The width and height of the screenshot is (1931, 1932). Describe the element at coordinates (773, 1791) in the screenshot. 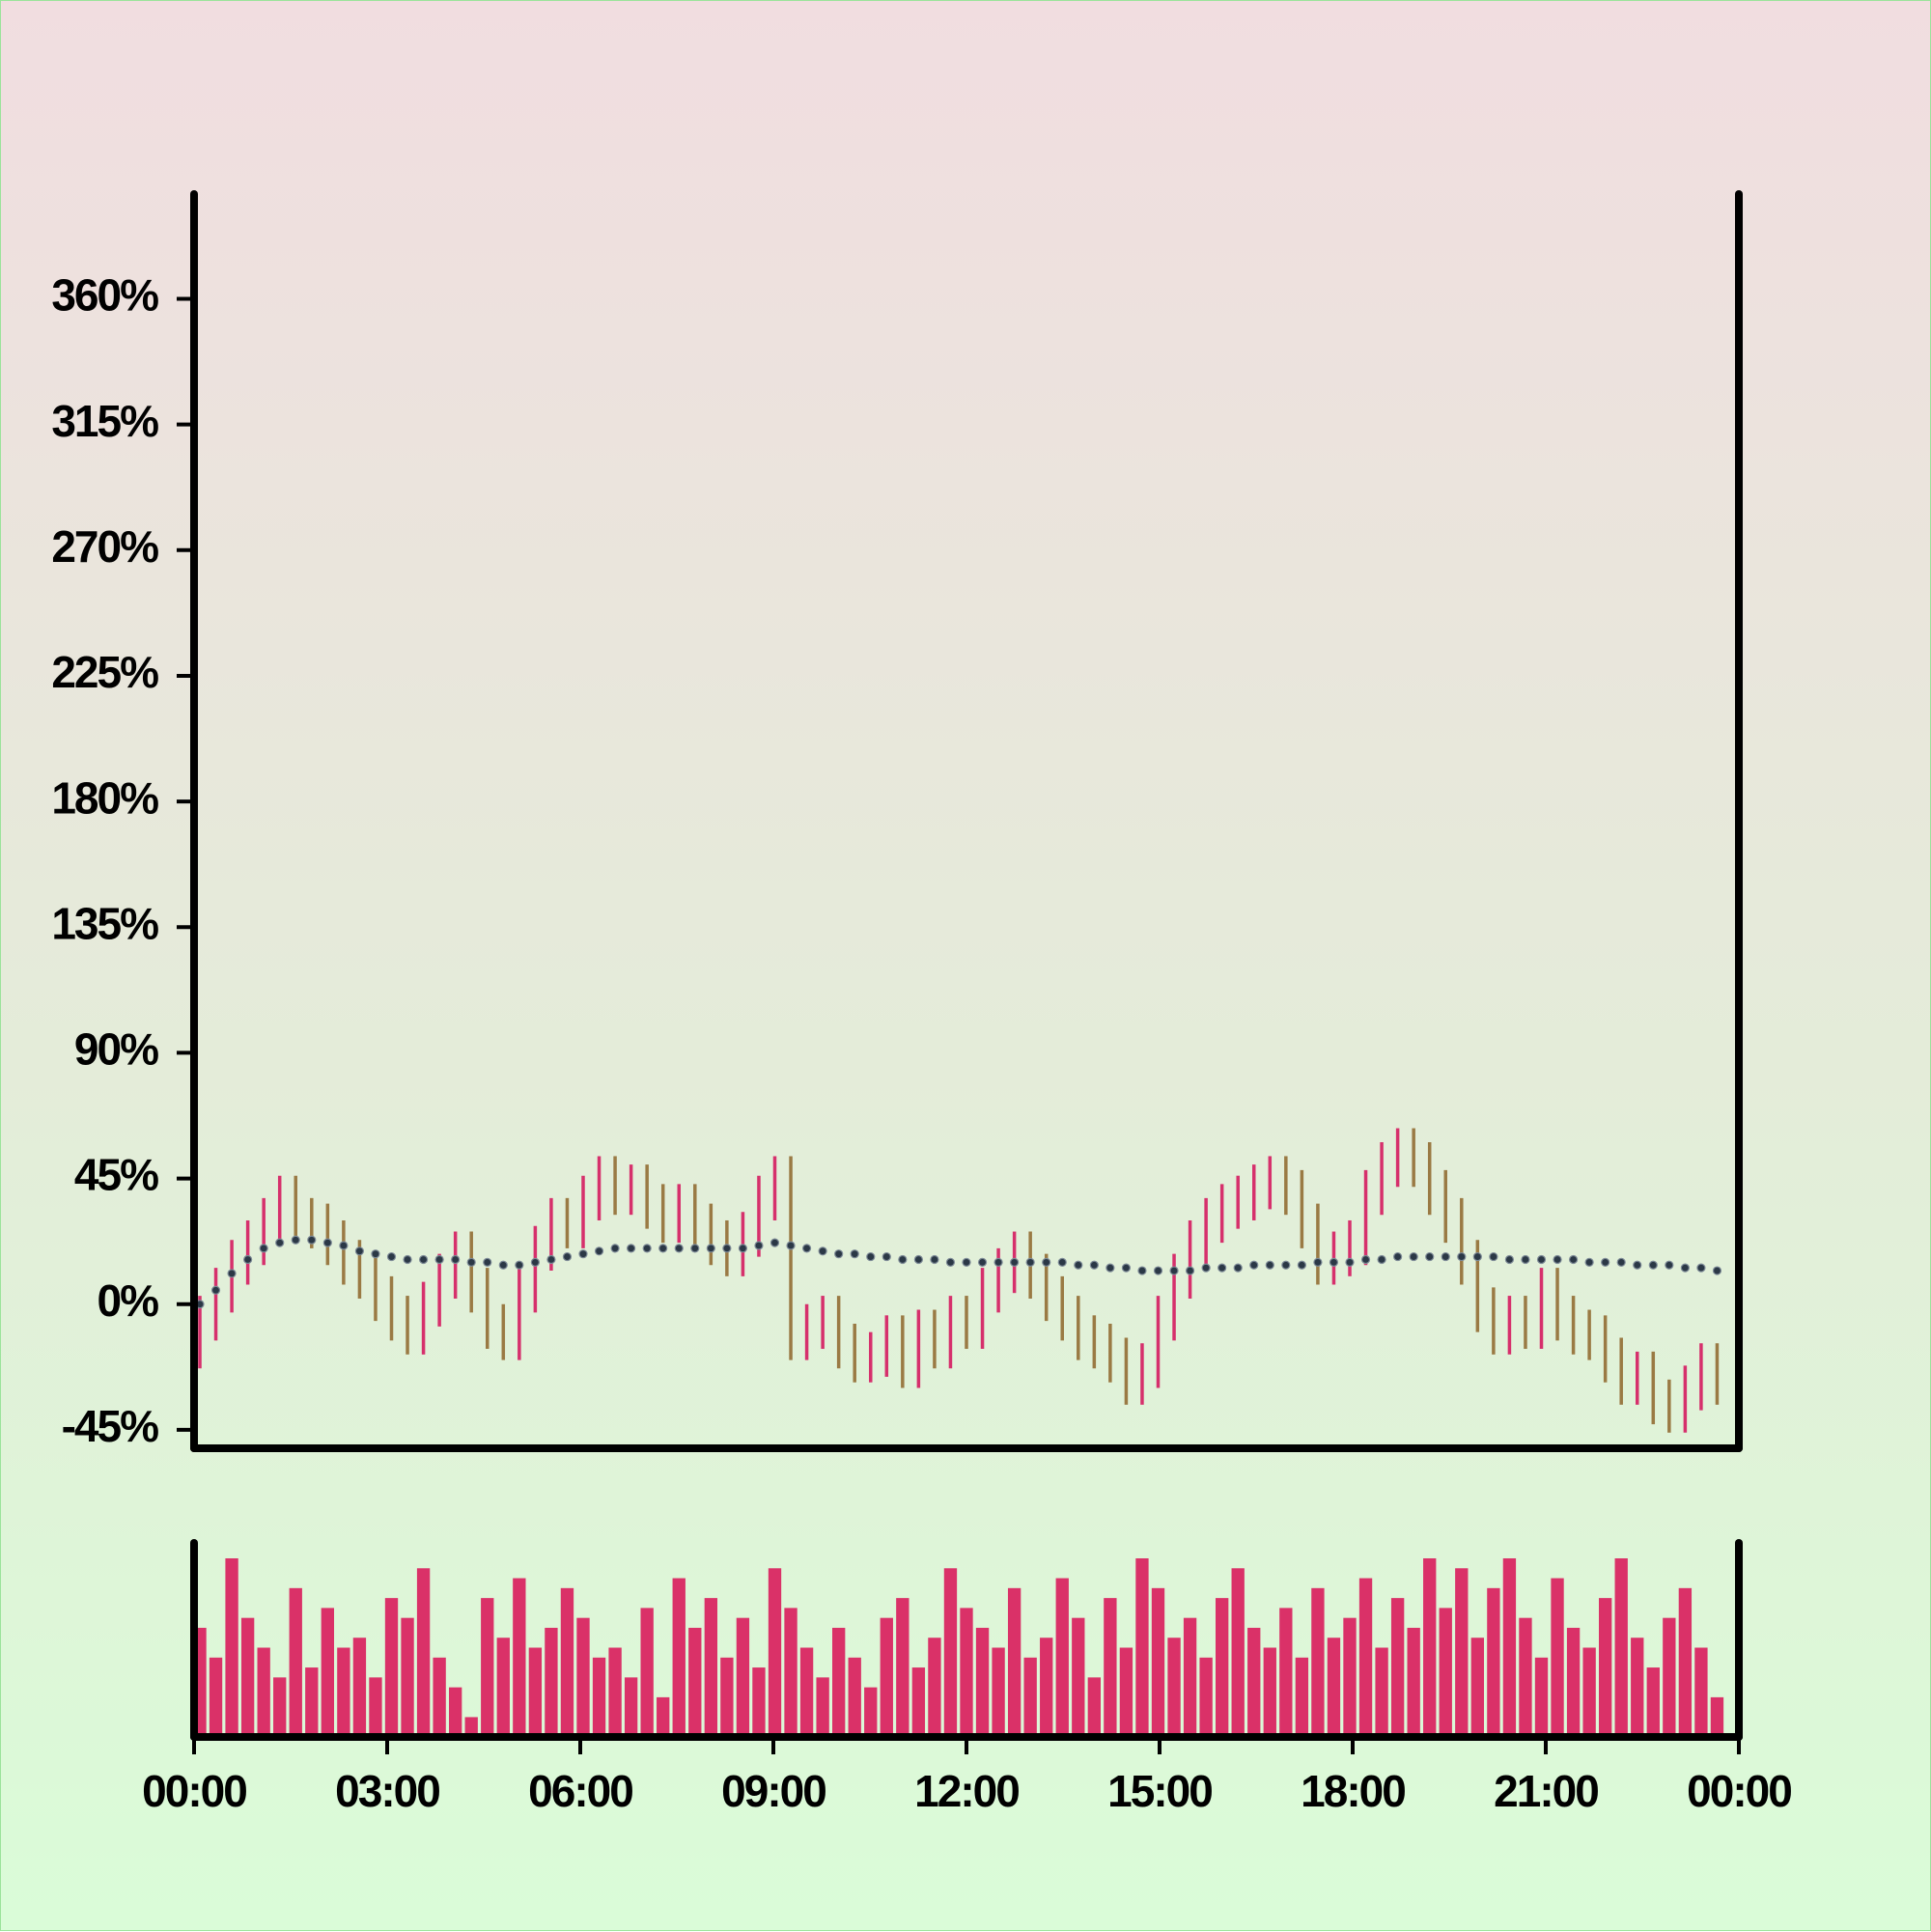

I see `x-tick-label: 09:00` at that location.